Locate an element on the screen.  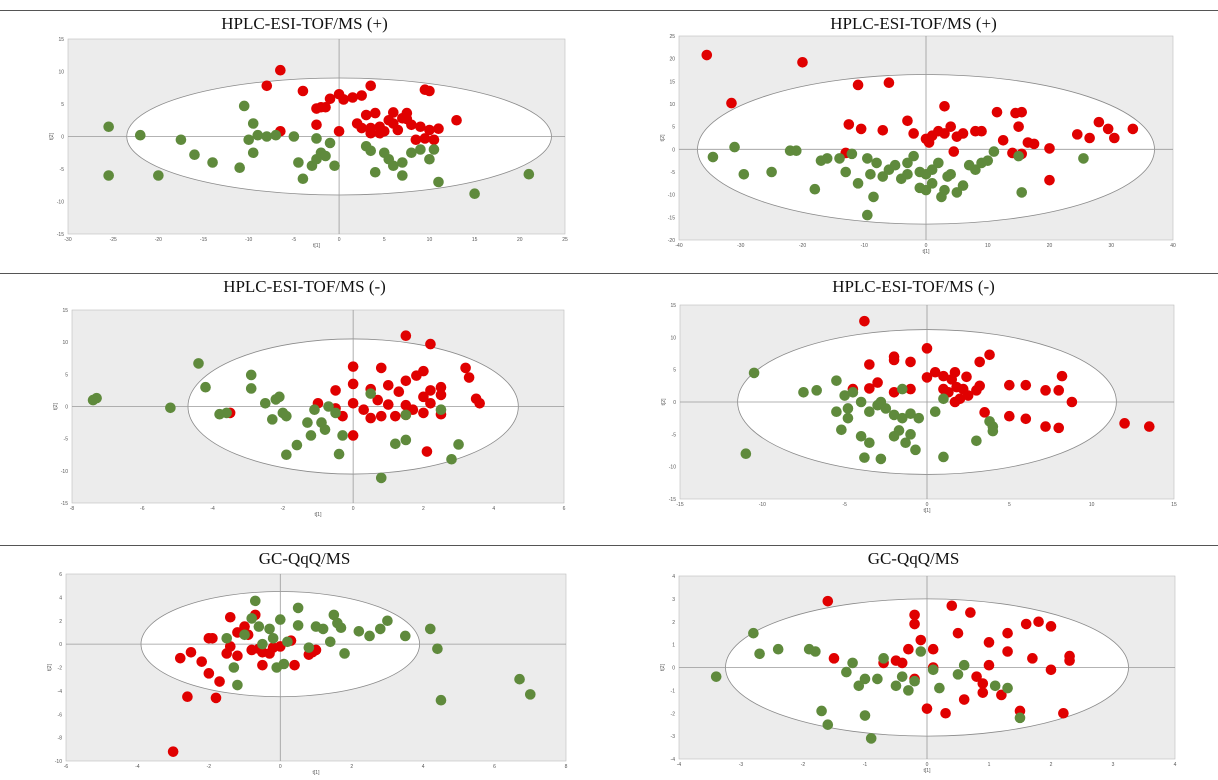
y-tick-label: 2 is located at coordinates (60, 622).